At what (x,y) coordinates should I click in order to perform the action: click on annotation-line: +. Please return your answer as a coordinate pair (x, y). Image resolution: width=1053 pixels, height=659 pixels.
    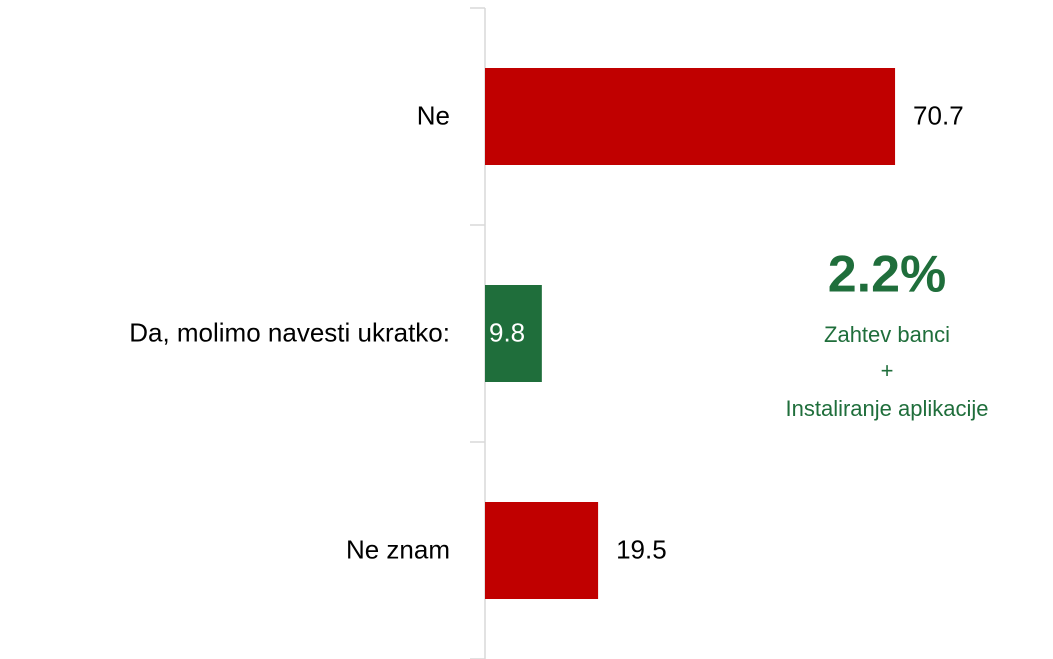
    Looking at the image, I should click on (887, 370).